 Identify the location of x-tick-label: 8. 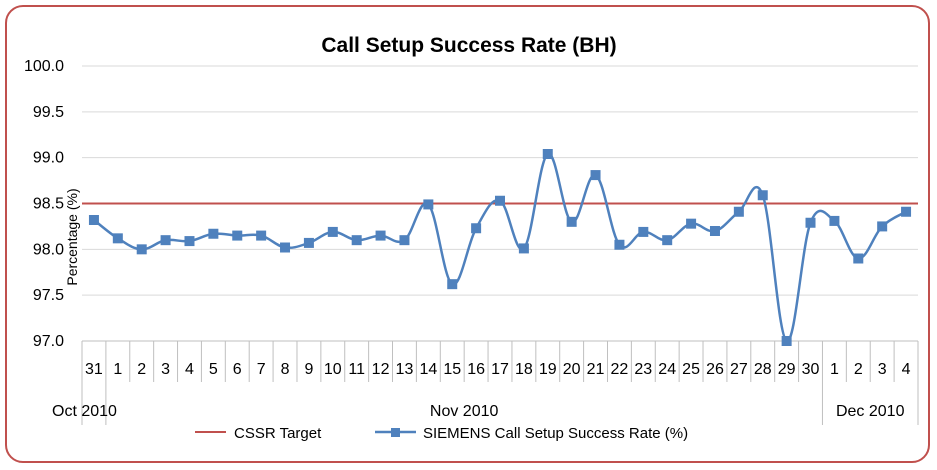
(285, 369).